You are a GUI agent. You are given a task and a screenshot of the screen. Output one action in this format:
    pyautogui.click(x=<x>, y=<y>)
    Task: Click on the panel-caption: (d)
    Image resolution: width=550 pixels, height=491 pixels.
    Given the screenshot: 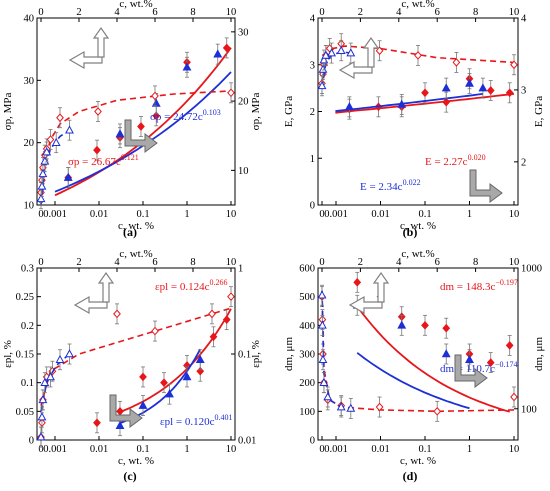 What is the action you would take?
    pyautogui.click(x=410, y=476)
    